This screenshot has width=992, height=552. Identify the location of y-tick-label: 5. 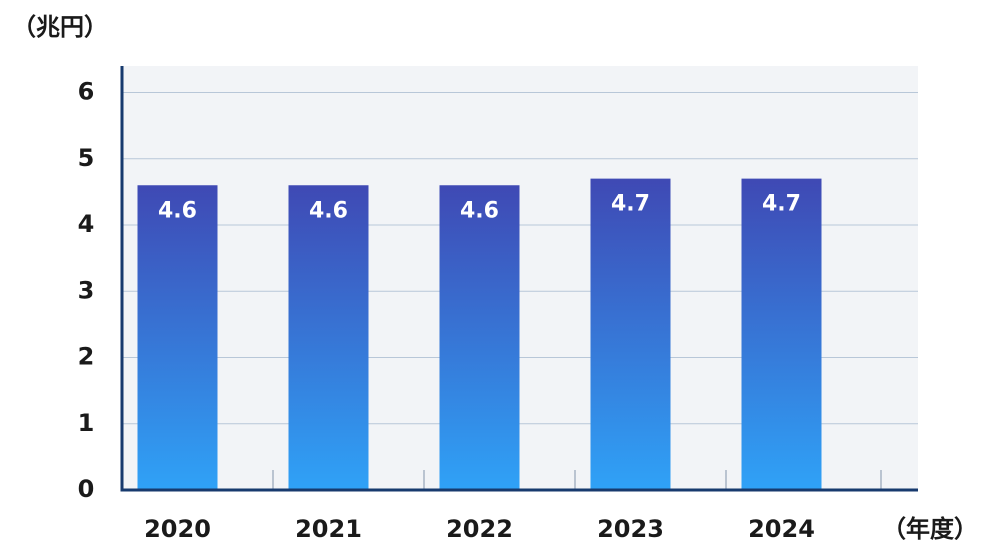
(86, 158).